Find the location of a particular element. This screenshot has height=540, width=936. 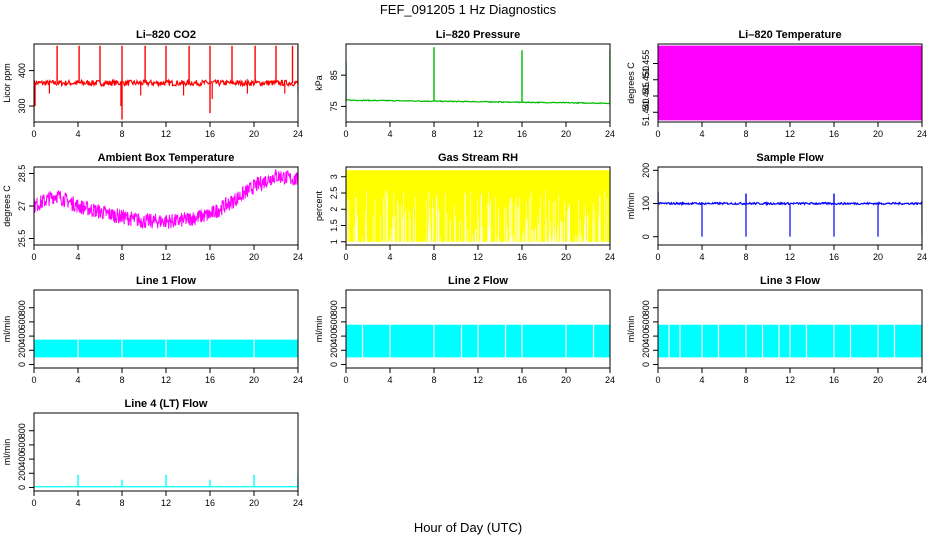

panel-title: Line 2 Flow is located at coordinates (478, 281).